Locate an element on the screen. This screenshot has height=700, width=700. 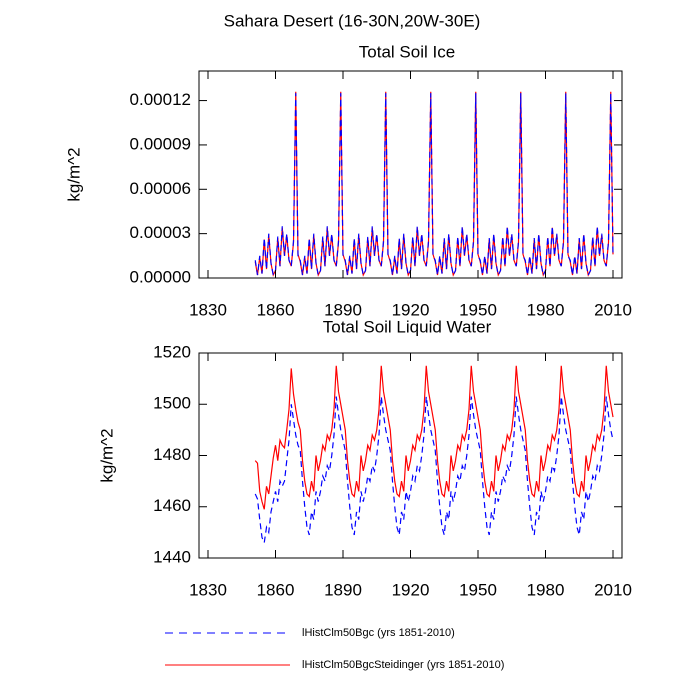
y-tick-label: 1440 is located at coordinates (172, 556).